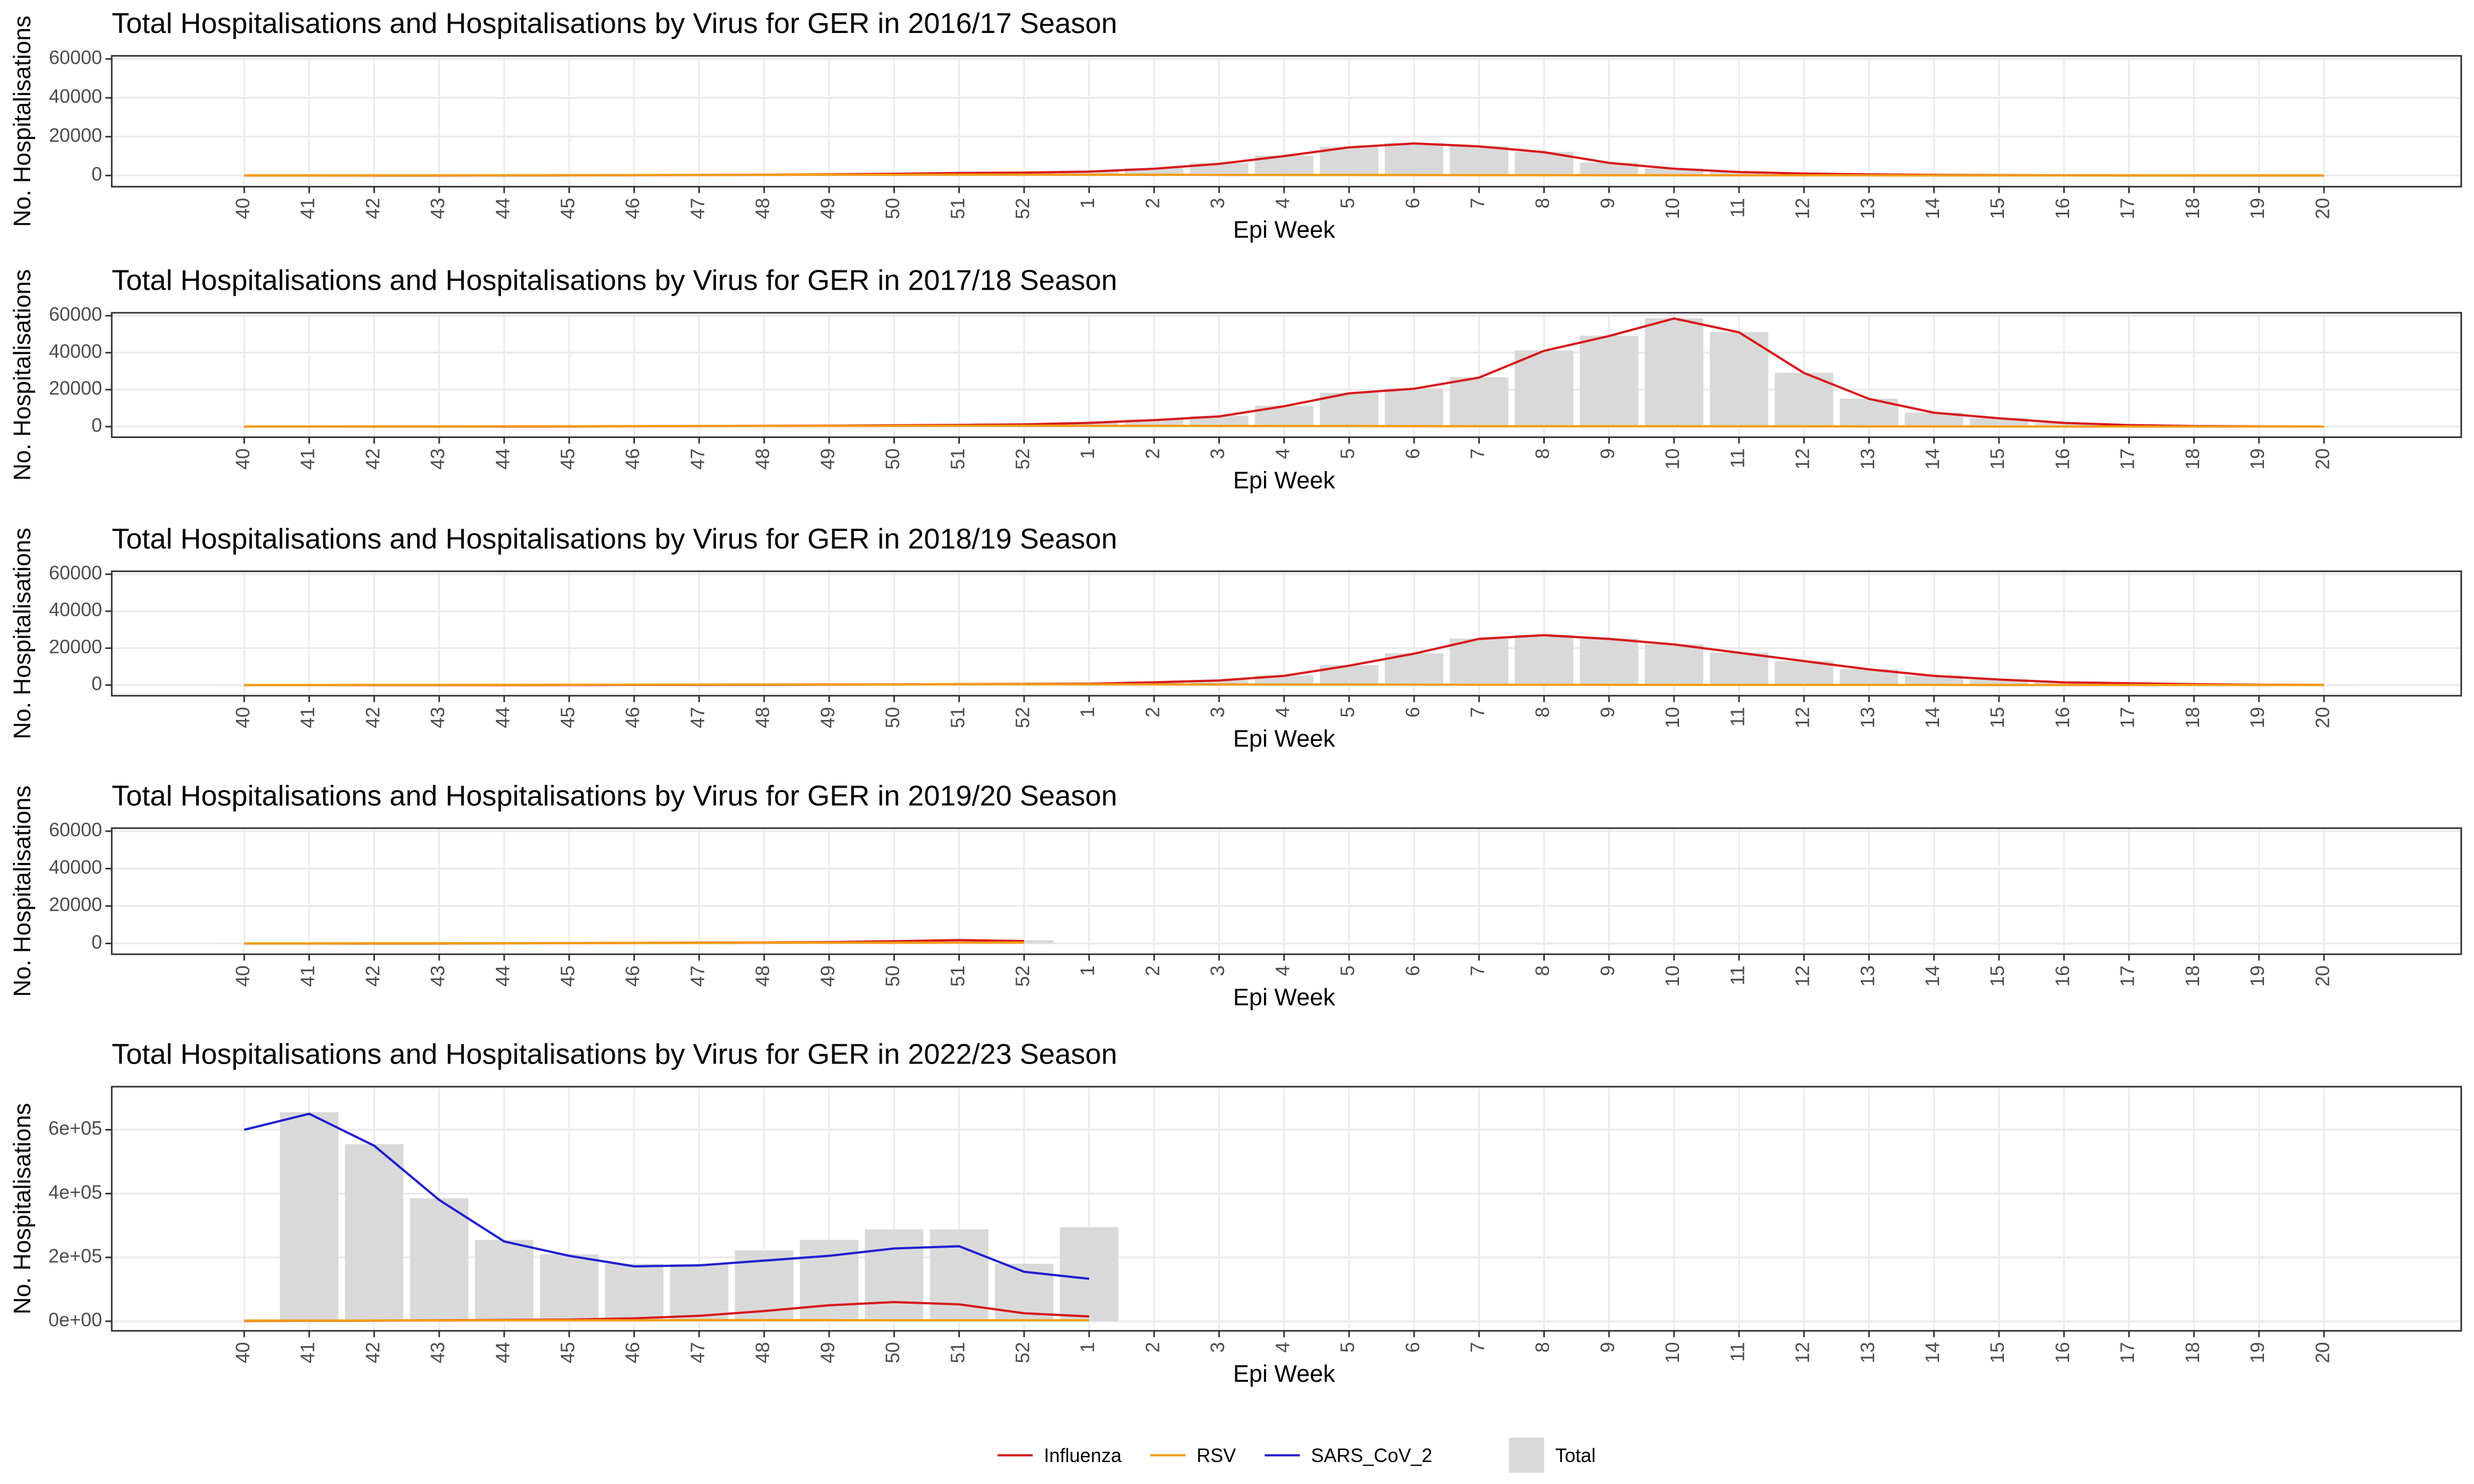  Describe the element at coordinates (1576, 1455) in the screenshot. I see `legend-label: Total` at that location.